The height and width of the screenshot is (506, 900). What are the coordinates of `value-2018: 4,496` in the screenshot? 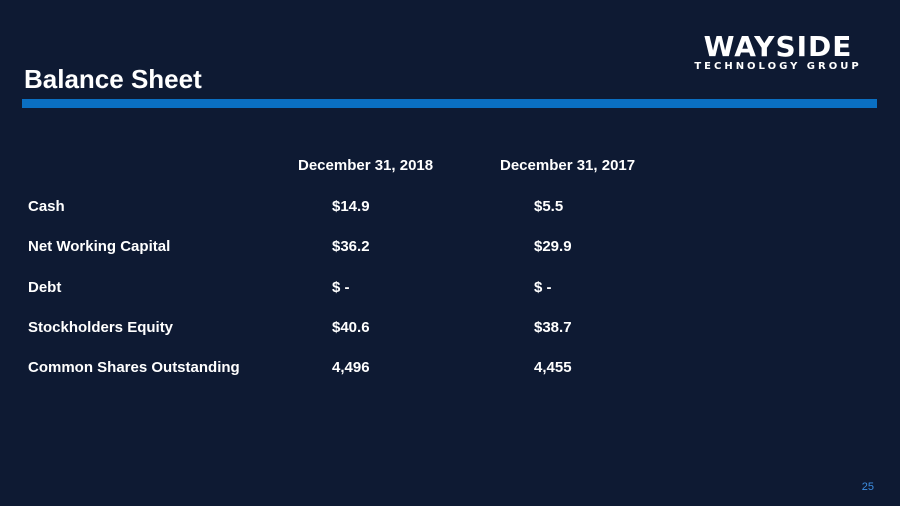 It's located at (351, 367).